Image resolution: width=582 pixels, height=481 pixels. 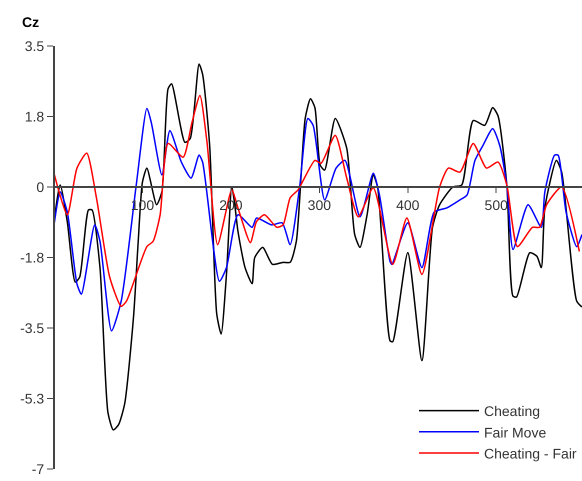 I want to click on y-axis-title: Cz, so click(x=31, y=22).